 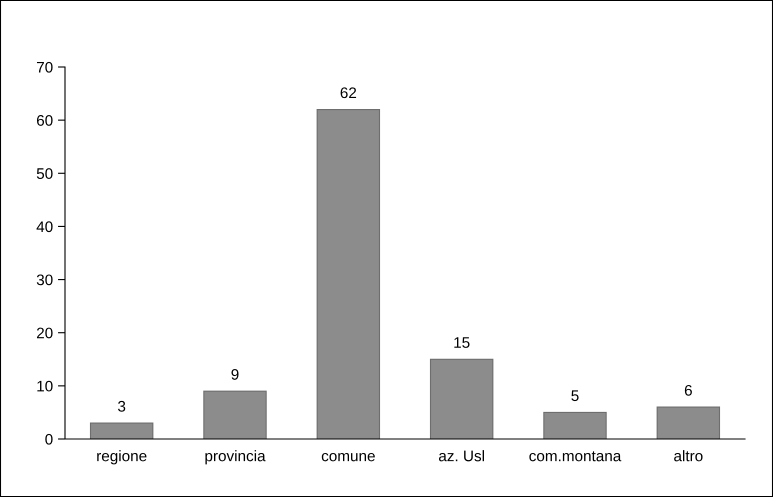 I want to click on y-tick-label: 30, so click(x=44, y=280).